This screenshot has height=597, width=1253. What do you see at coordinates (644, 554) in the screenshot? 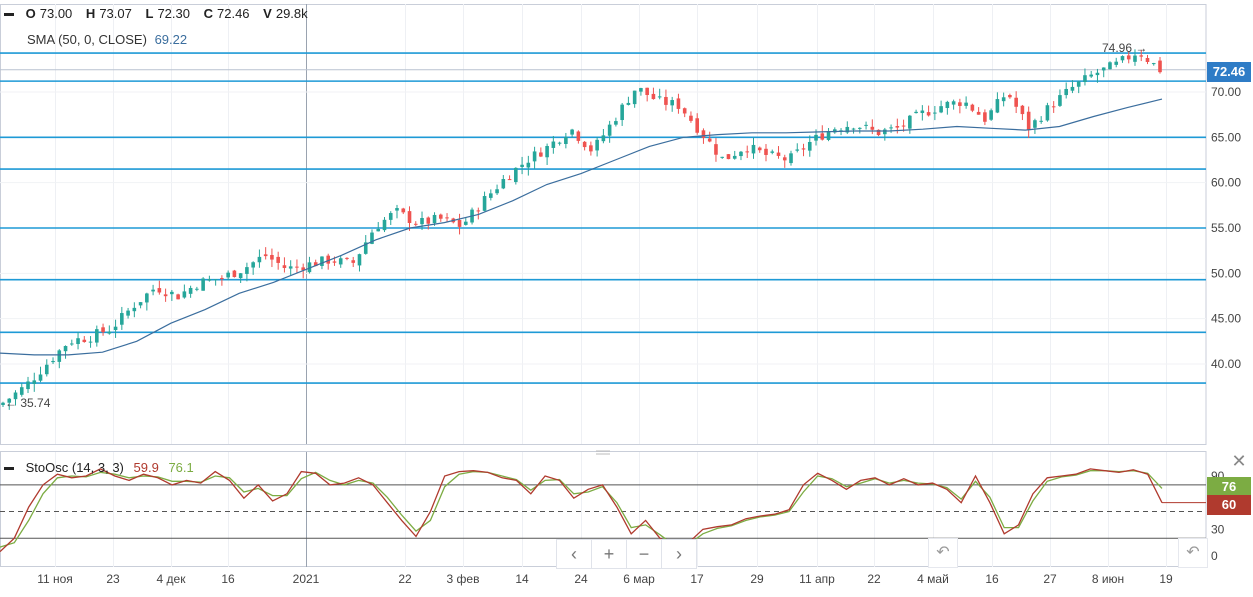
I see `zoom-out-button: −` at bounding box center [644, 554].